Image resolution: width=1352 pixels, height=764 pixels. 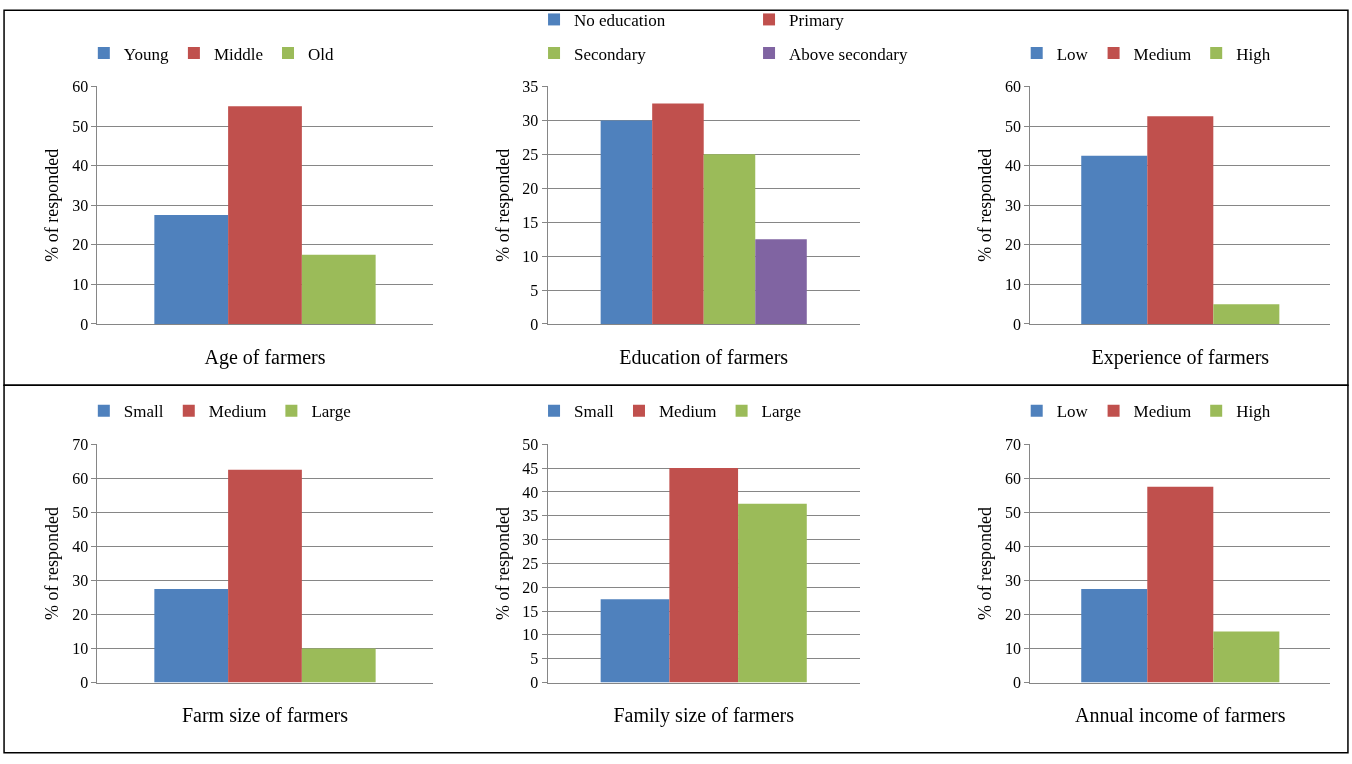 What do you see at coordinates (530, 468) in the screenshot?
I see `y-tick-label: 45` at bounding box center [530, 468].